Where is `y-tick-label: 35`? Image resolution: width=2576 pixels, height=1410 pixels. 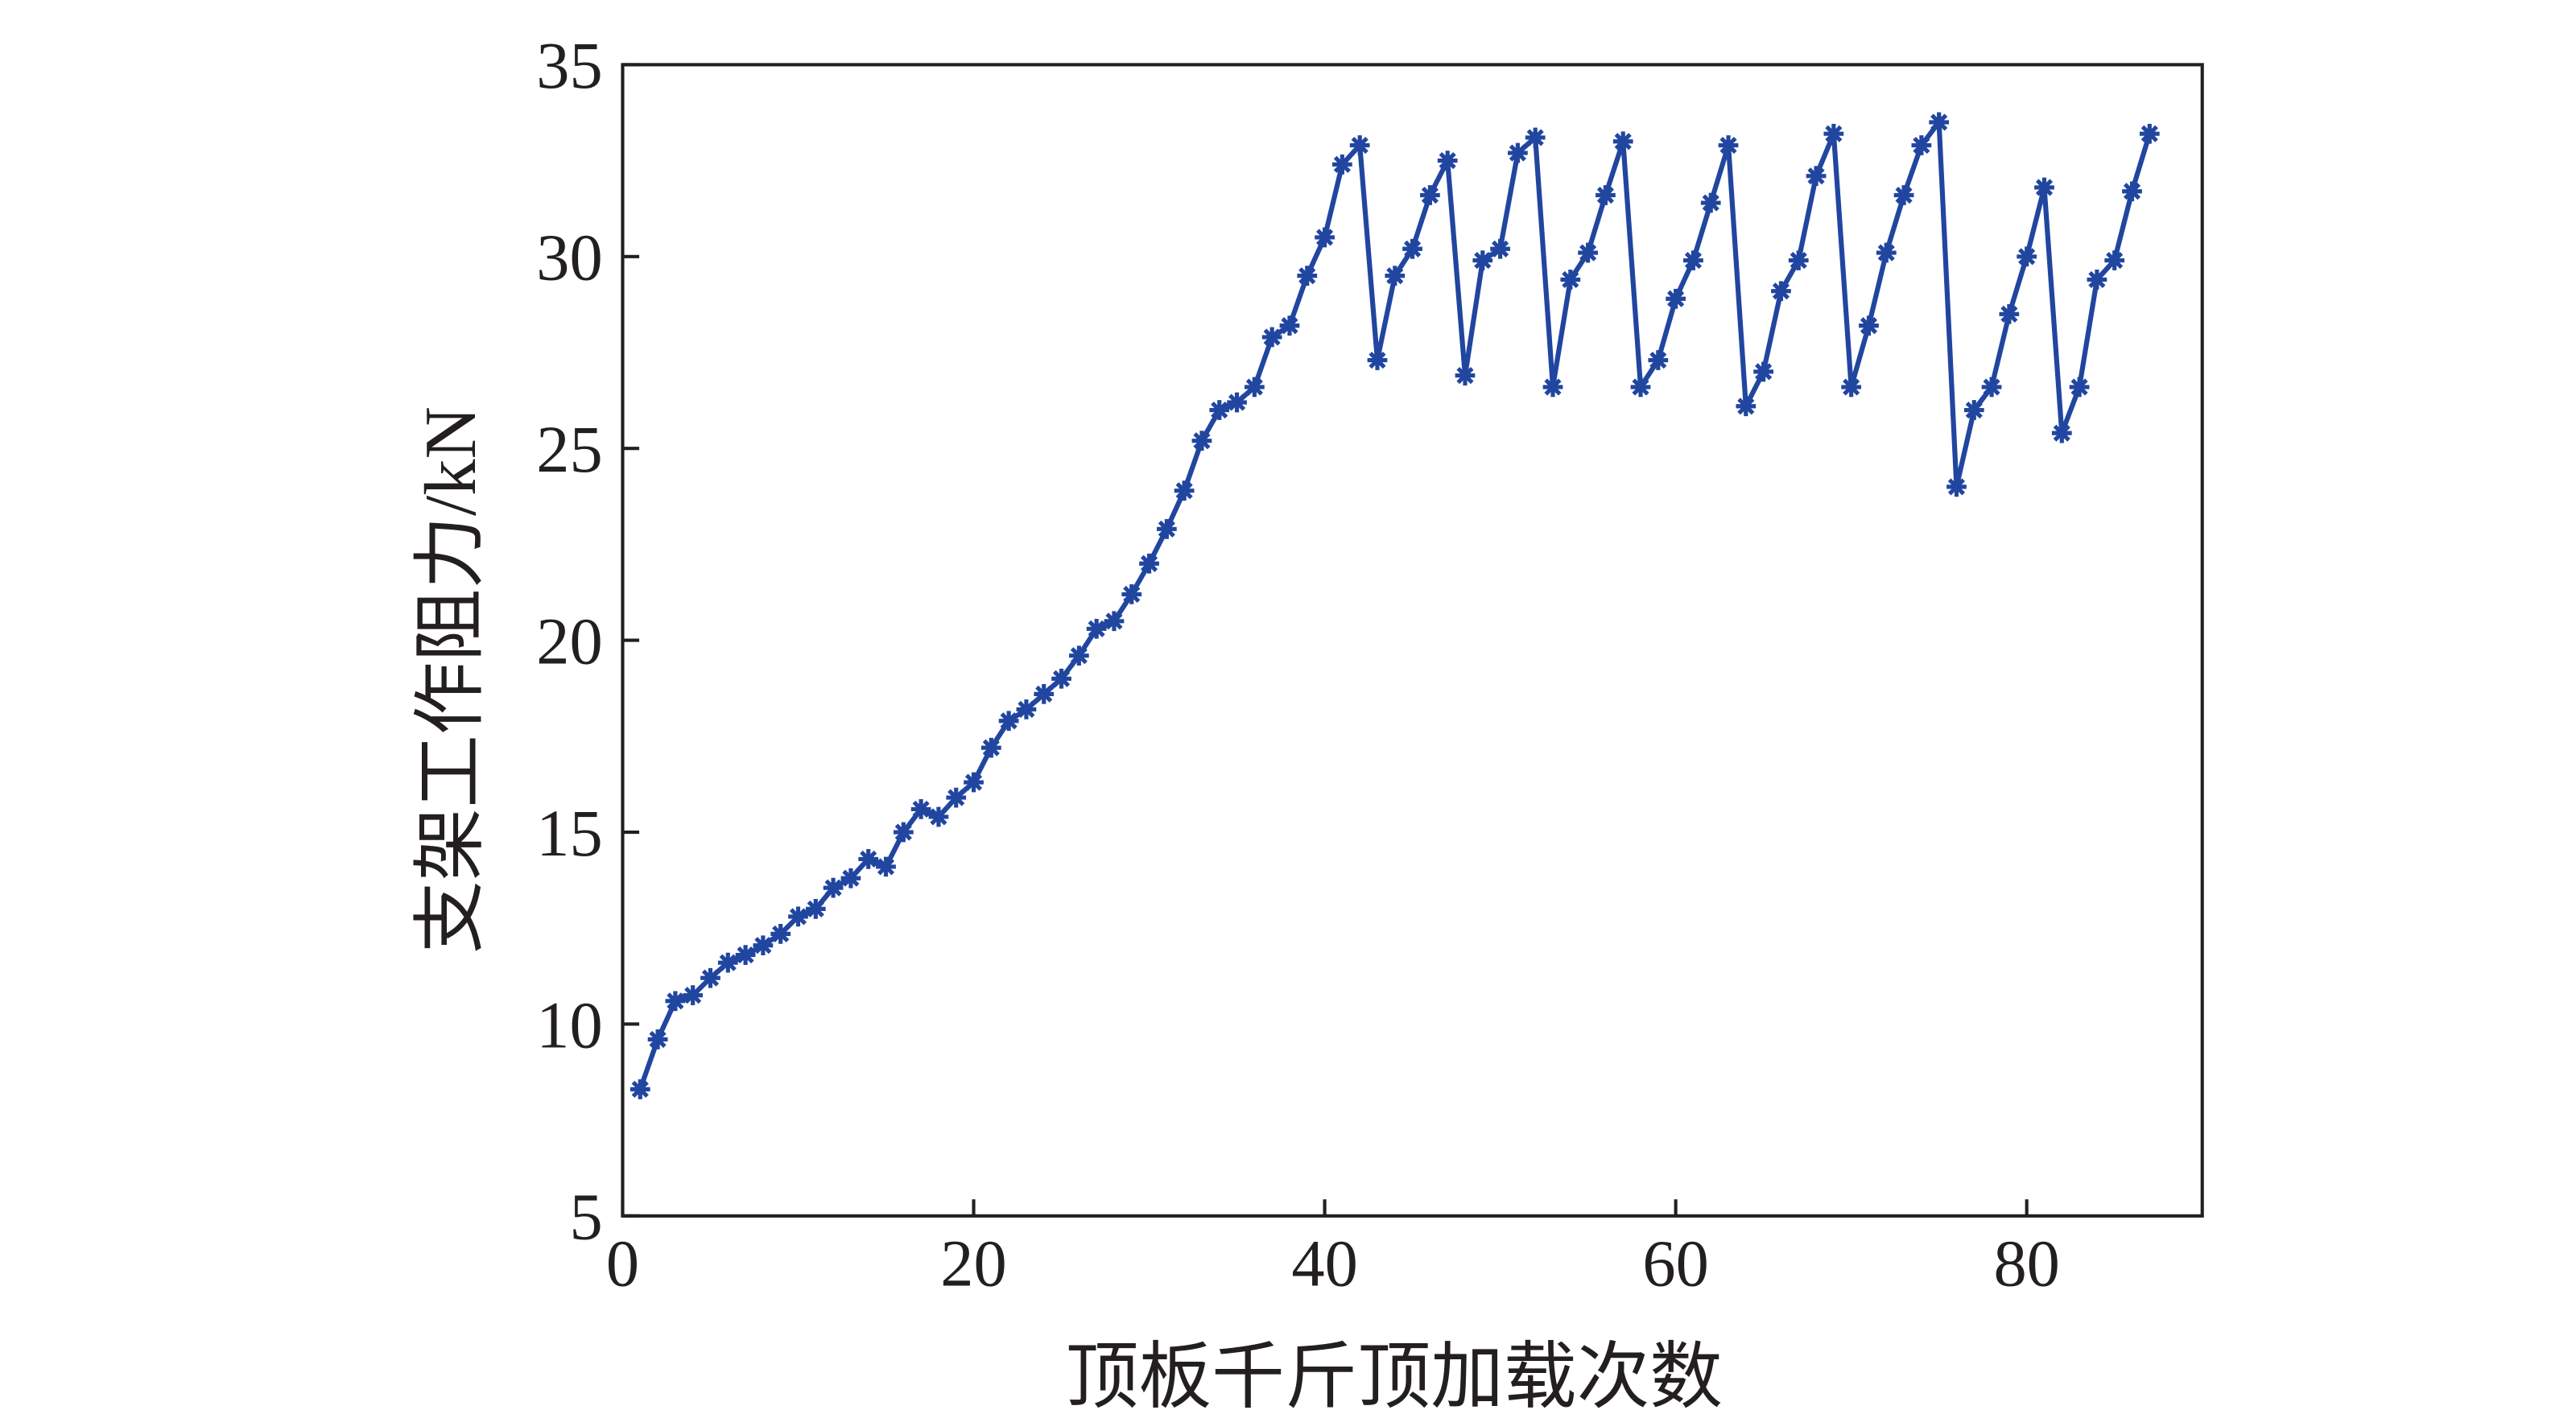 y-tick-label: 35 is located at coordinates (569, 65).